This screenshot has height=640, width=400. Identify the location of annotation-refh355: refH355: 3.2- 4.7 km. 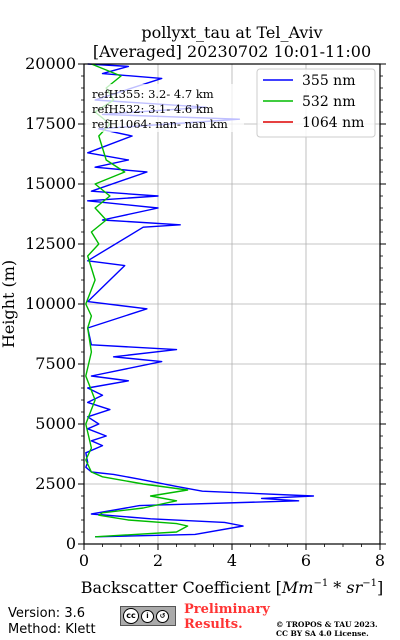
(153, 94).